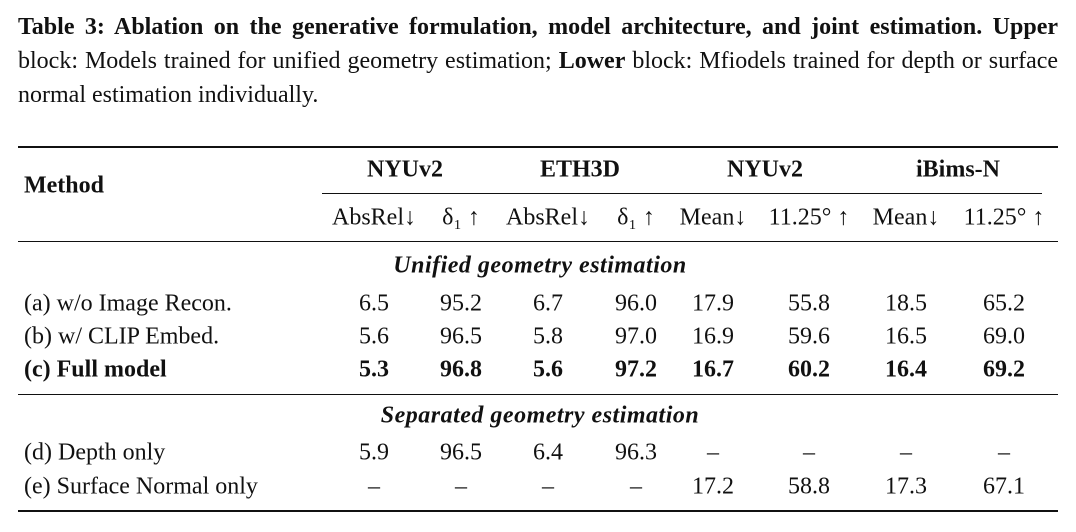 The height and width of the screenshot is (532, 1076). Describe the element at coordinates (1004, 336) in the screenshot. I see `table-cell: 69.0` at that location.